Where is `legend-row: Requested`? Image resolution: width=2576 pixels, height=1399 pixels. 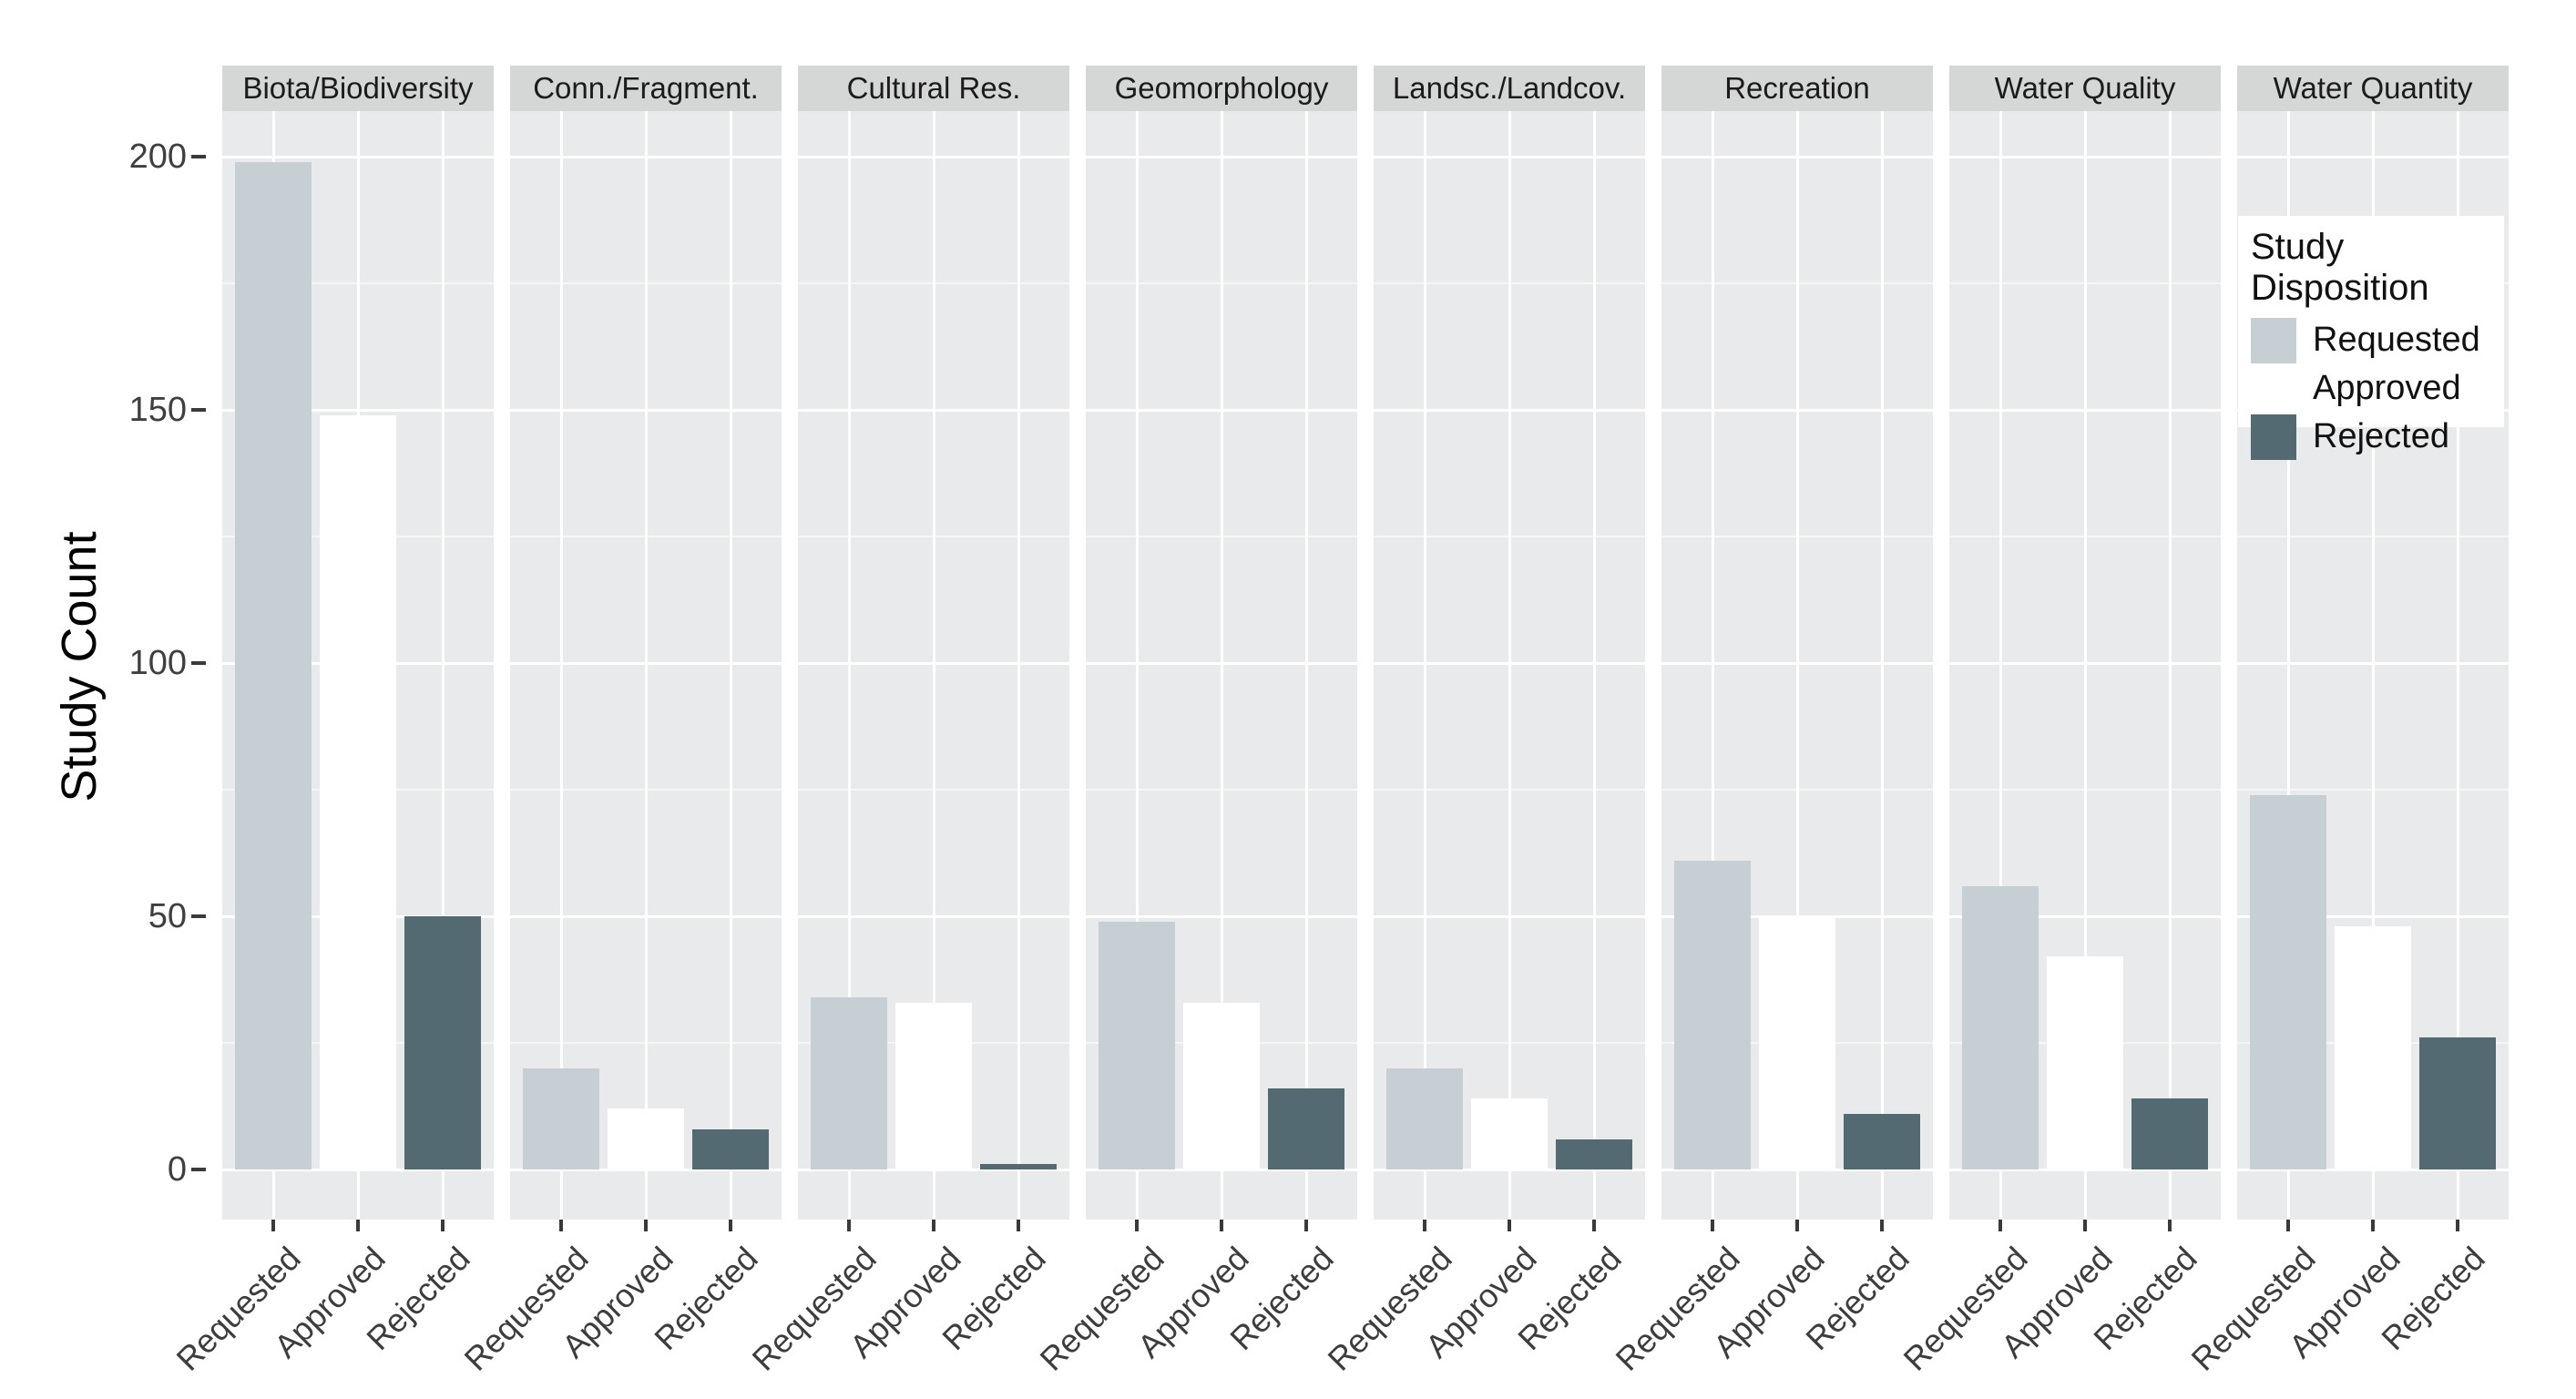
legend-row: Requested is located at coordinates (2377, 340).